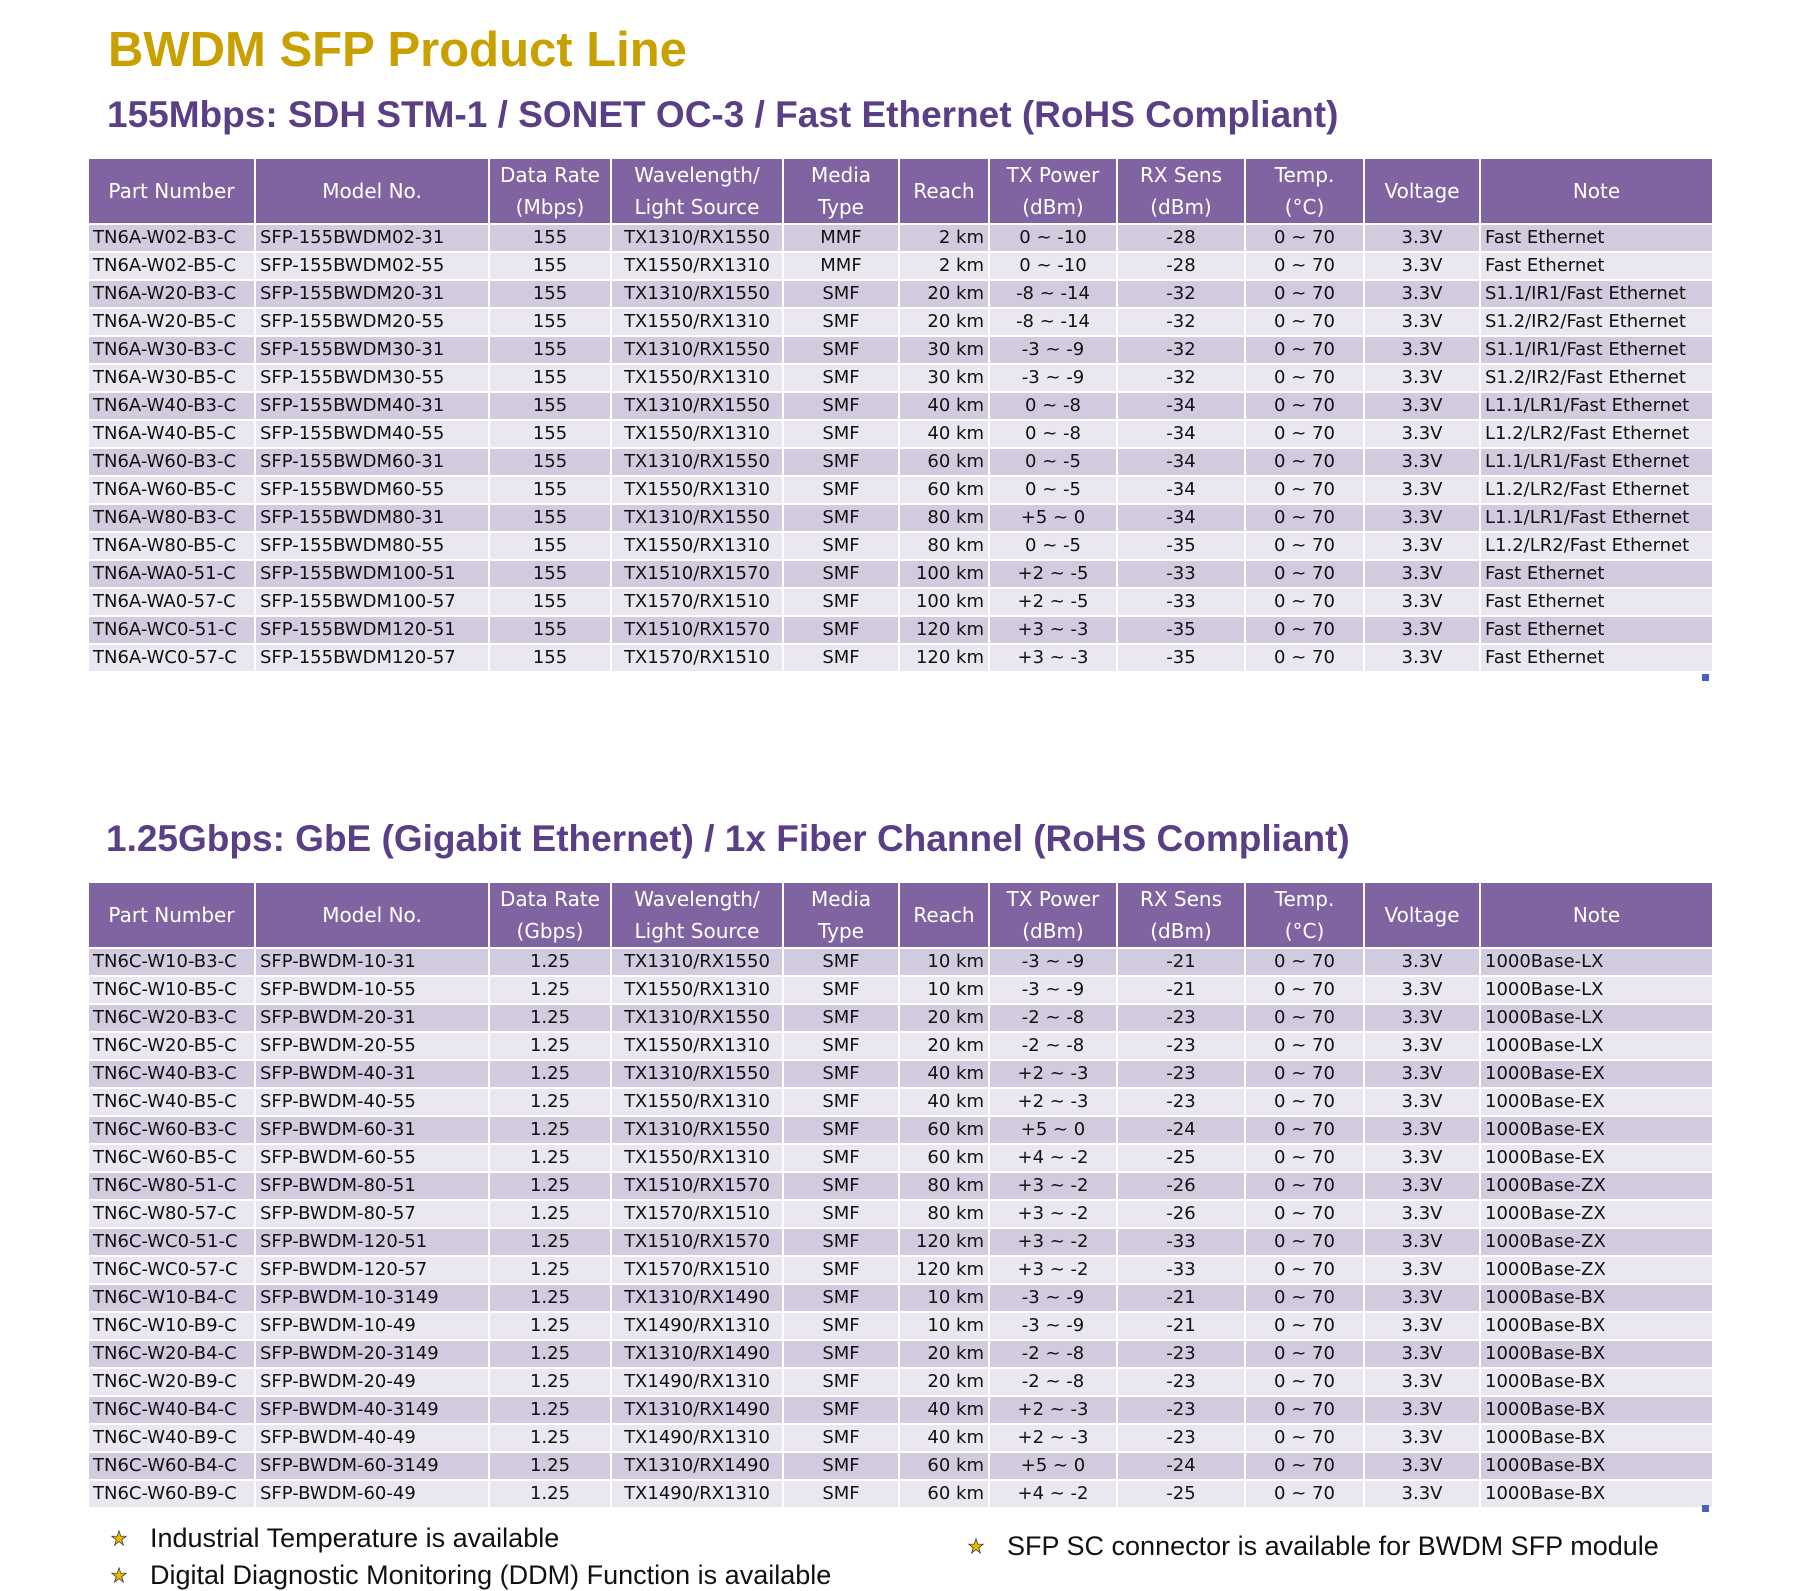 The image size is (1793, 1591). What do you see at coordinates (1053, 294) in the screenshot?
I see `cell-tx-power: -8 ~ -14` at bounding box center [1053, 294].